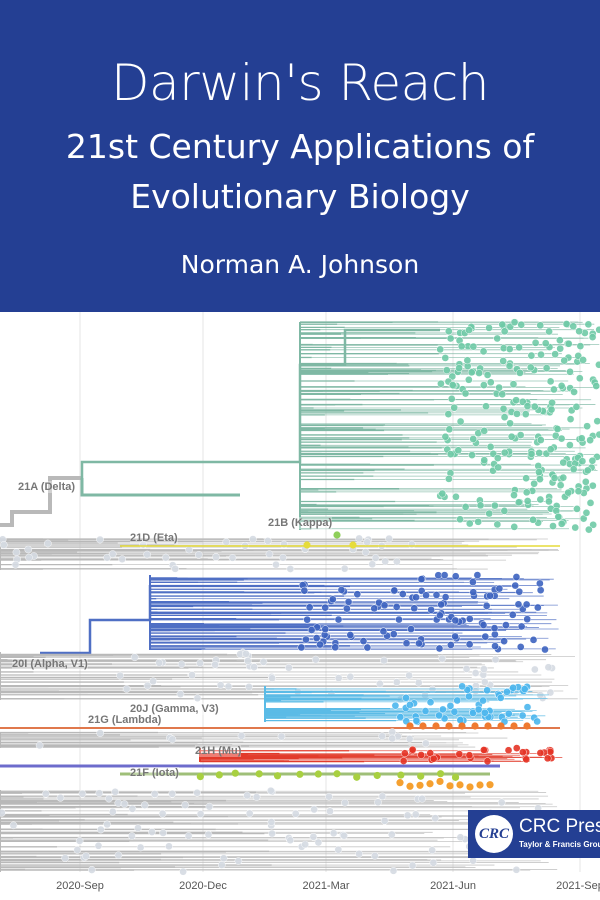 The image size is (600, 900). What do you see at coordinates (559, 844) in the screenshot?
I see `publisher-subtitle: Taylor & Francis Group` at bounding box center [559, 844].